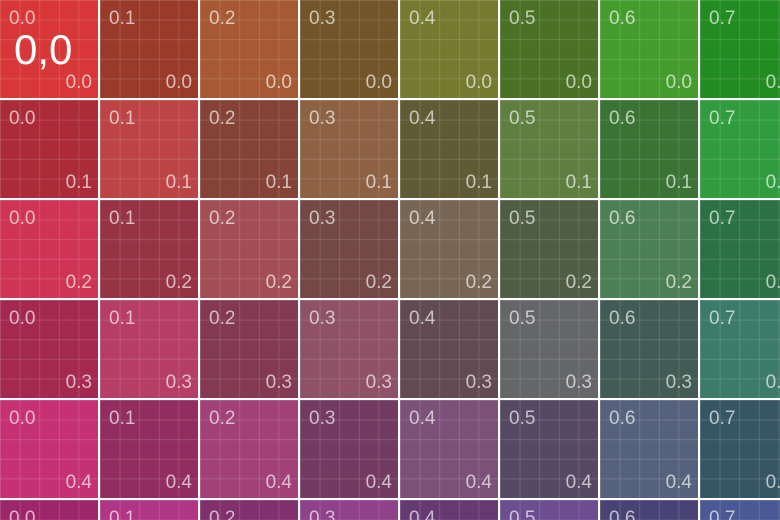  What do you see at coordinates (249, 510) in the screenshot?
I see `tile: 0.20.5` at bounding box center [249, 510].